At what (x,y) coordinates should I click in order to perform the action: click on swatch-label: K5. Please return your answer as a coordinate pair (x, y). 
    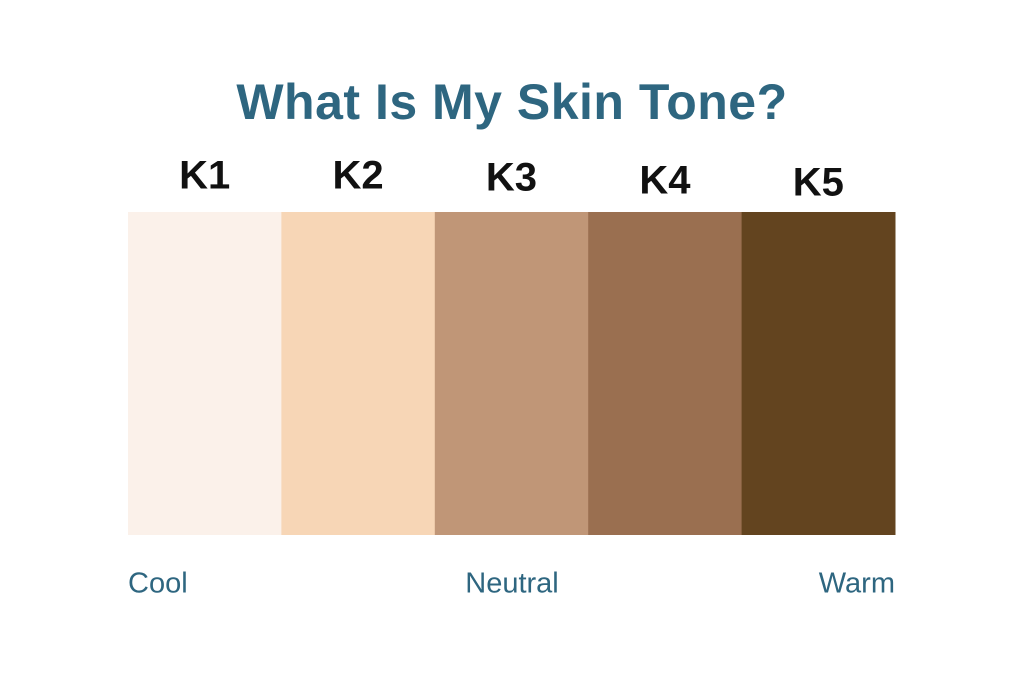
    Looking at the image, I should click on (818, 183).